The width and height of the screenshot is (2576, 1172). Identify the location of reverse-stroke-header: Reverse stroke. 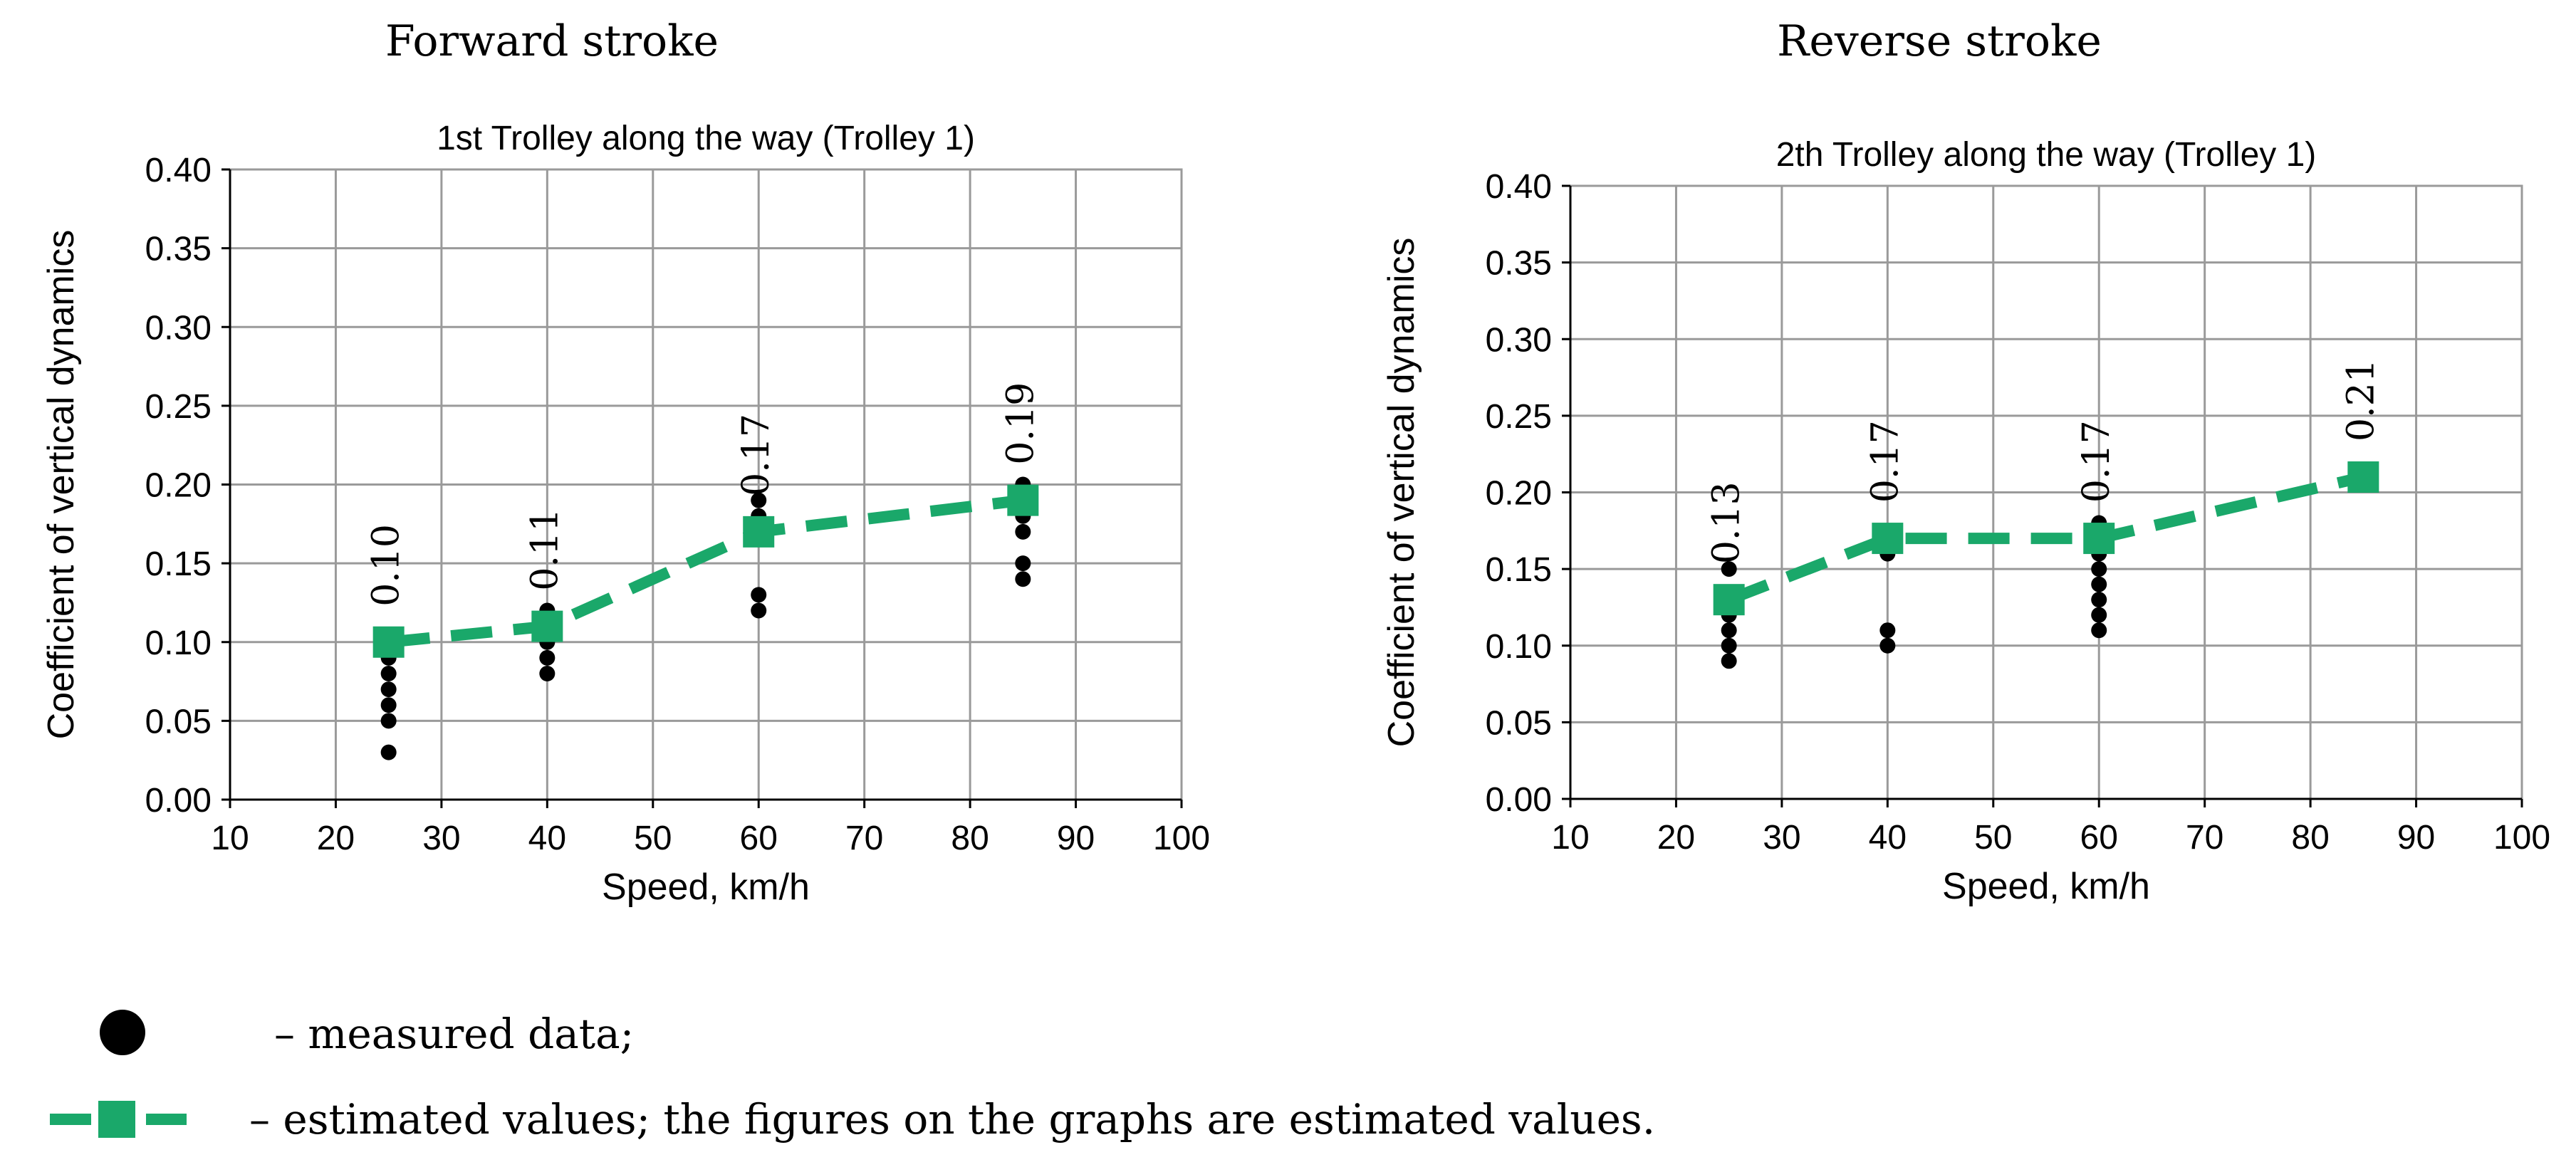
(1939, 41).